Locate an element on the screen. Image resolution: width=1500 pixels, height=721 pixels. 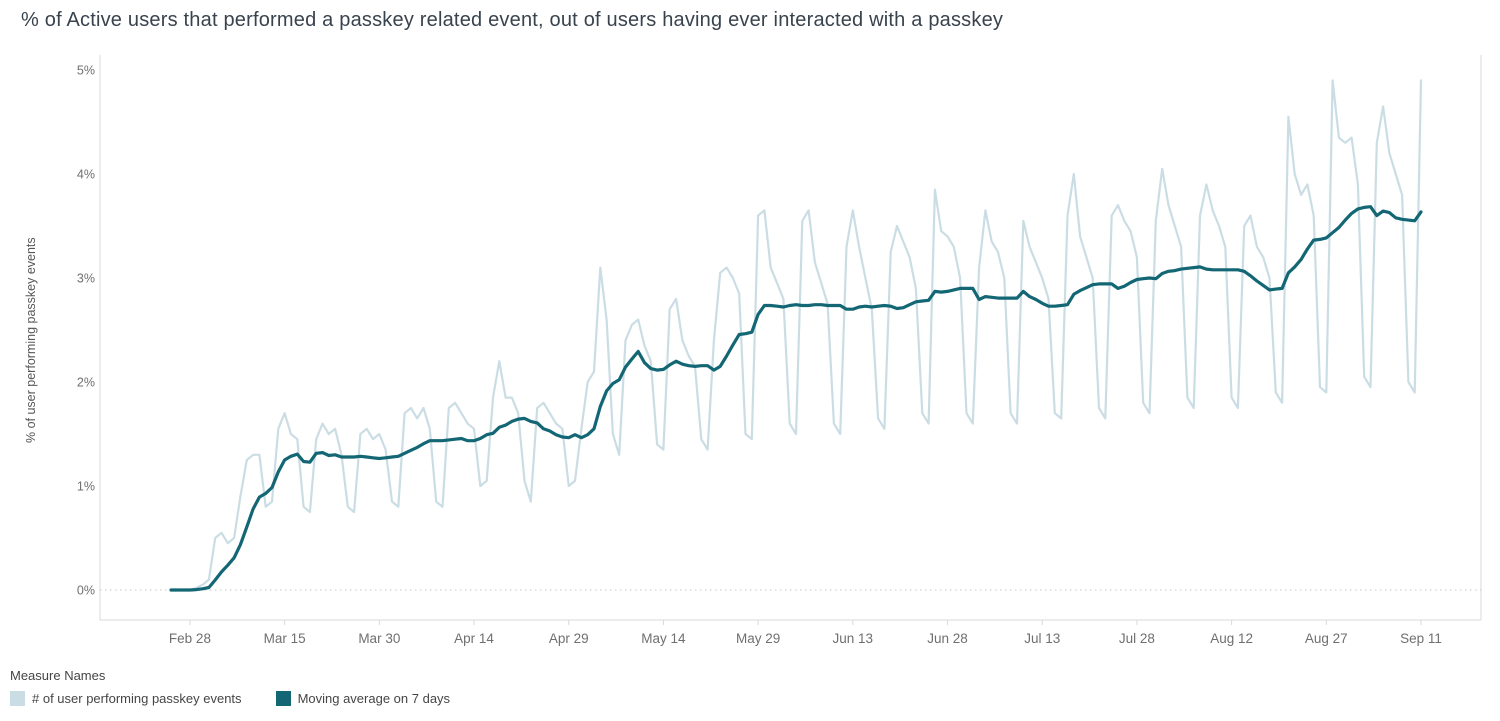
legend-item-daily-series: # of user performing passkey events is located at coordinates (126, 698).